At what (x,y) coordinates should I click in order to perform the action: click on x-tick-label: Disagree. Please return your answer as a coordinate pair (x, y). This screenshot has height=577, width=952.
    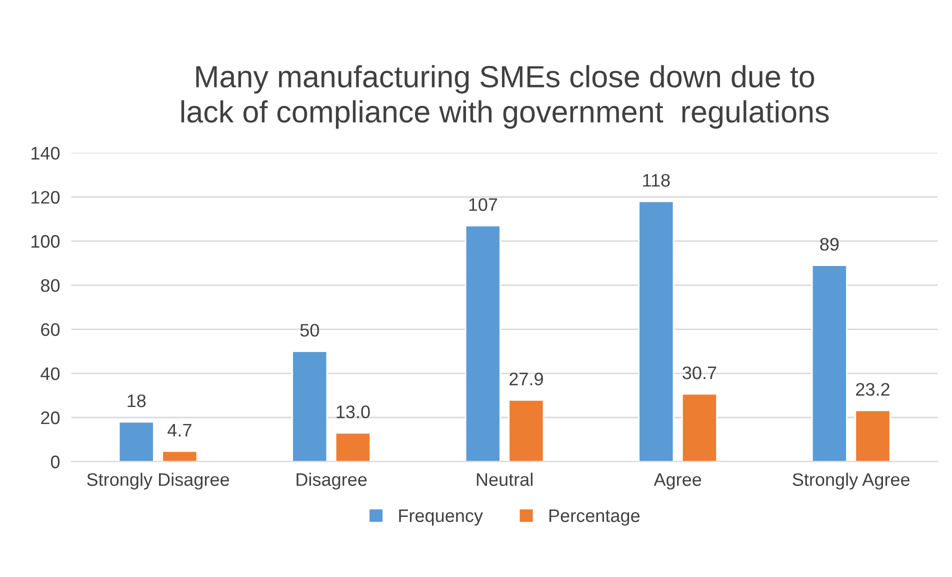
    Looking at the image, I should click on (331, 481).